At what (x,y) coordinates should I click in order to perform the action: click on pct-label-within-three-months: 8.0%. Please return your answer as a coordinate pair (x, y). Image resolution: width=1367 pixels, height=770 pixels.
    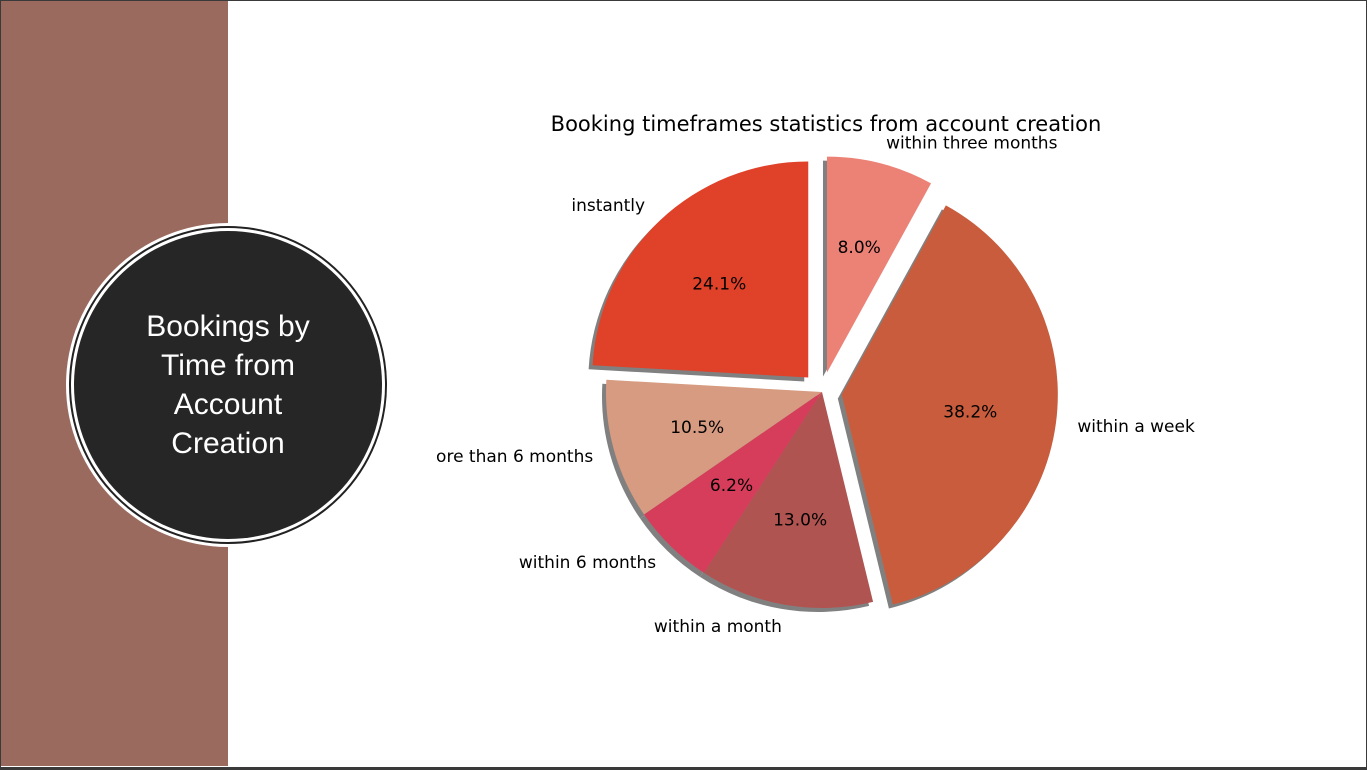
    Looking at the image, I should click on (859, 248).